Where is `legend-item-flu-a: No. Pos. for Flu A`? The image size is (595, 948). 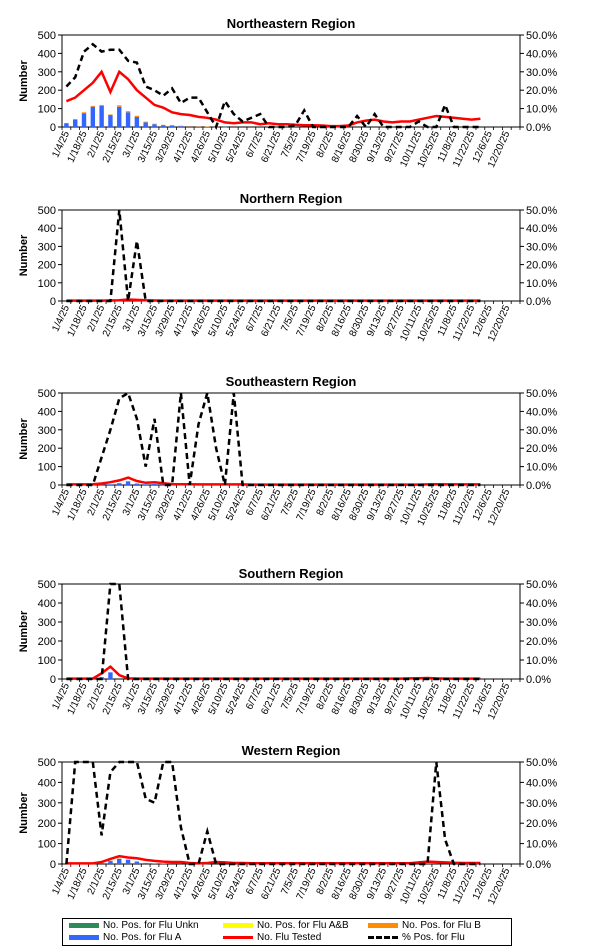 legend-item-flu-a: No. Pos. for Flu A is located at coordinates (125, 937).